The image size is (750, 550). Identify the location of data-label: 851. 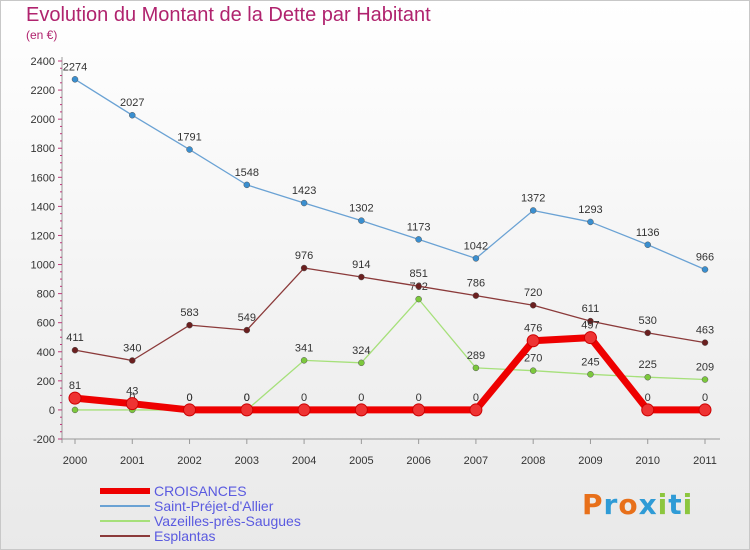
(418, 274).